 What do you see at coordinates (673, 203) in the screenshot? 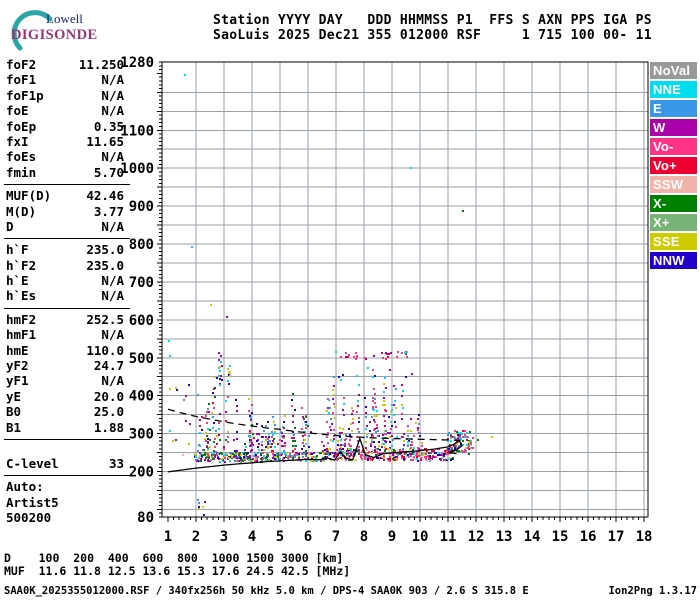
I see `legend-item-X-: X-` at bounding box center [673, 203].